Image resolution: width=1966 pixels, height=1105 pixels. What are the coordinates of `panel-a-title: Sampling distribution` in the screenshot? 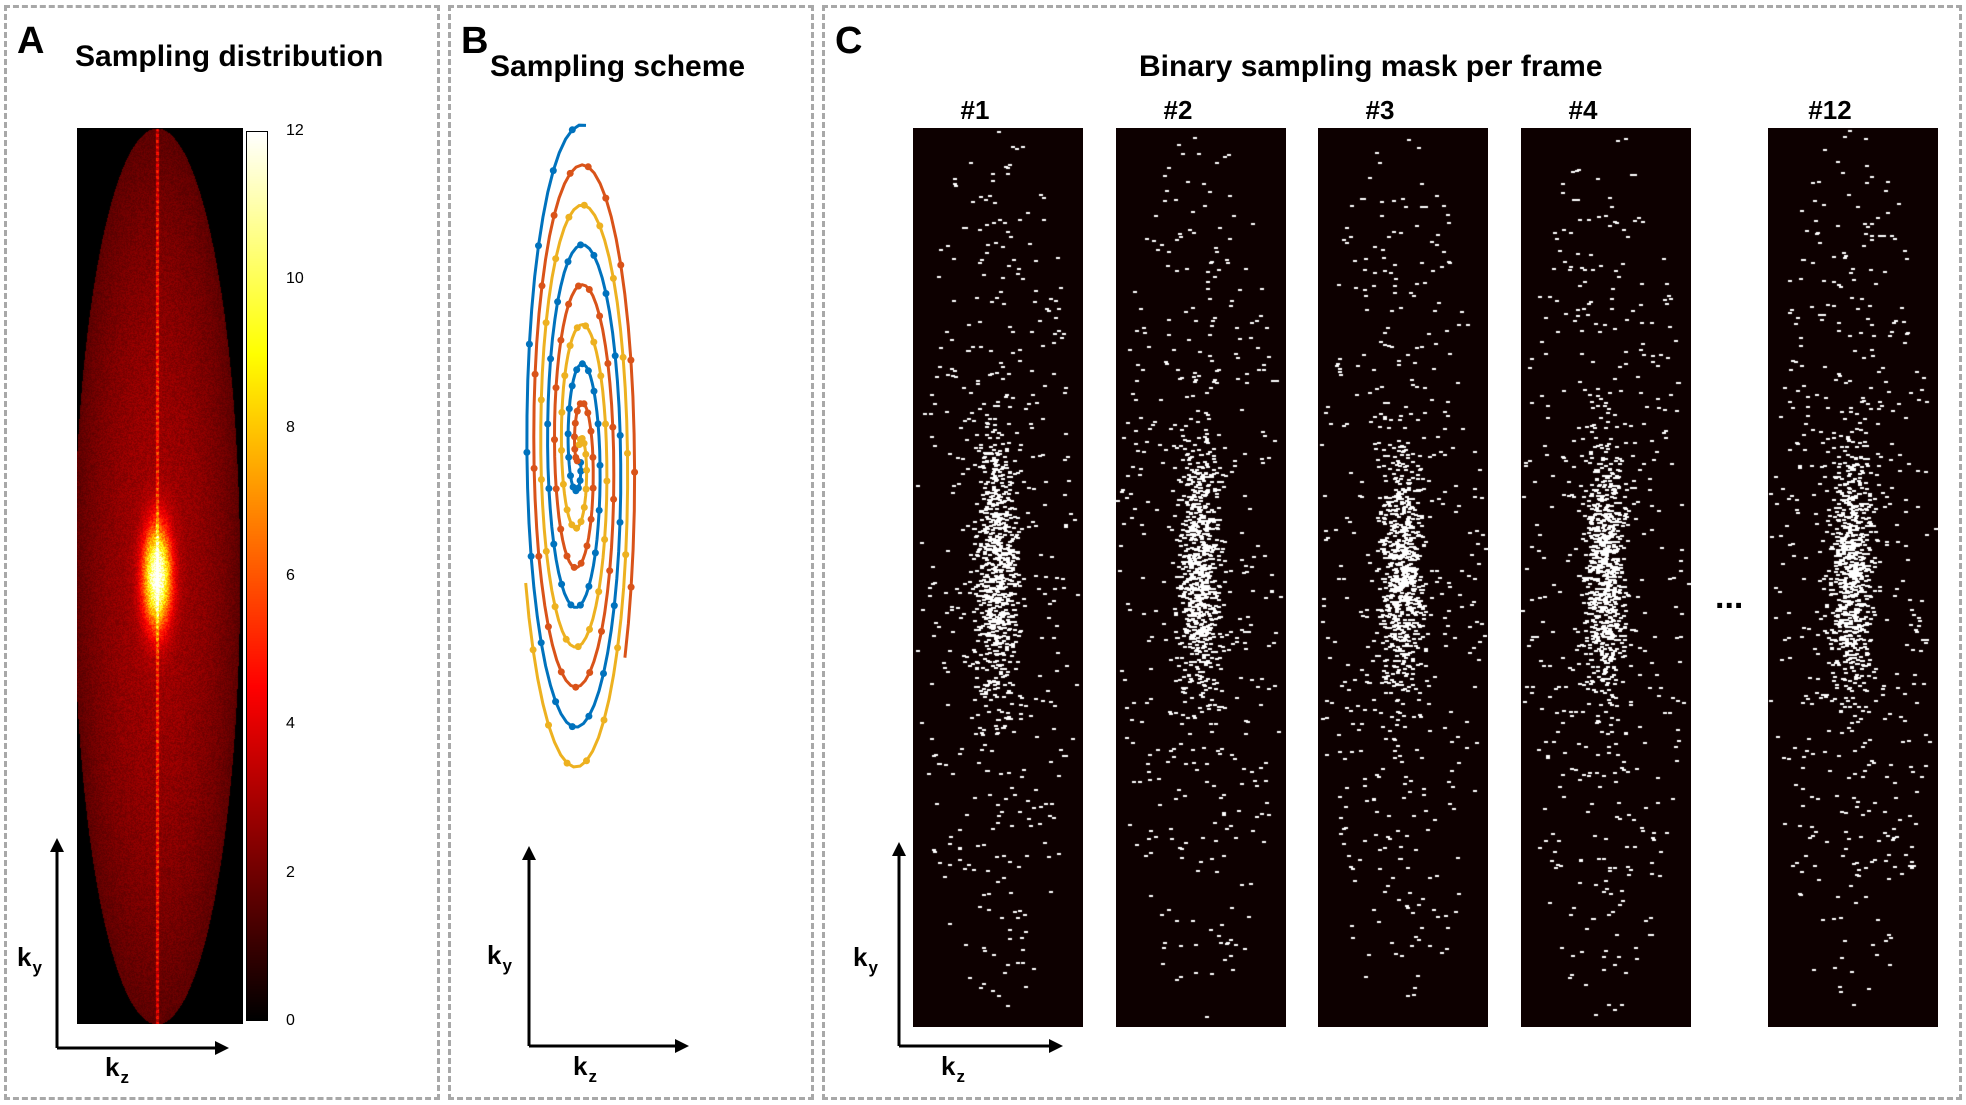 It's located at (229, 56).